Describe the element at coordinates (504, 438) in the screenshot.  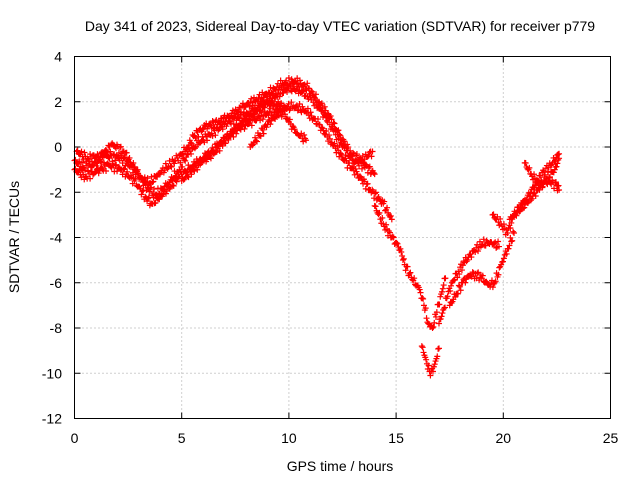
I see `x-tick-label: 20` at that location.